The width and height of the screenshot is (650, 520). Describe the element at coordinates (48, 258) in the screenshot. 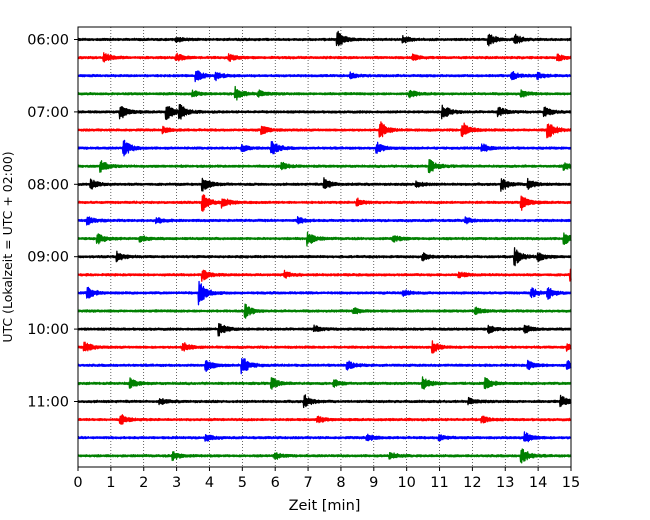

I see `y-tick-label: 09:00` at that location.